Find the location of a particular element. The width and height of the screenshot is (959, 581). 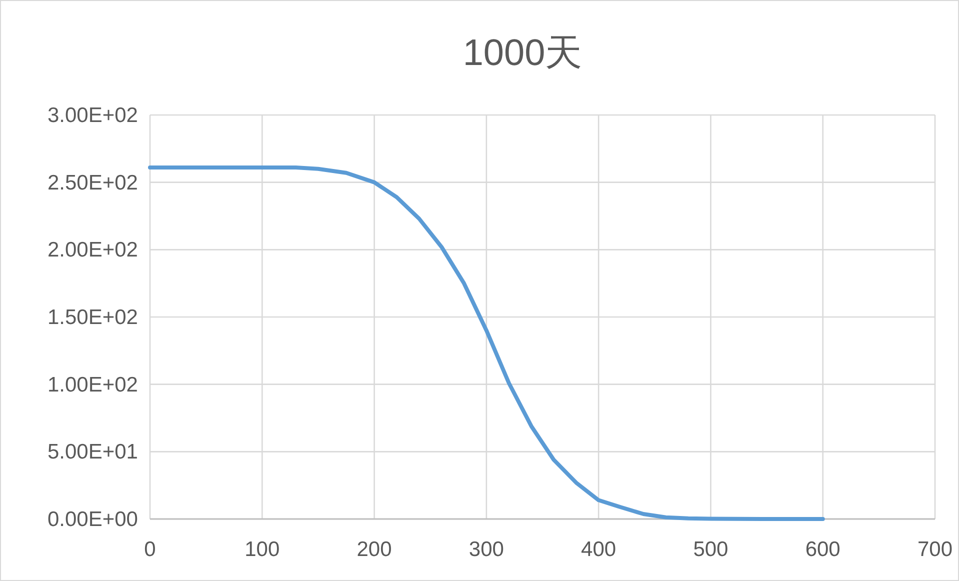

x-tick-label: 700 is located at coordinates (935, 549).